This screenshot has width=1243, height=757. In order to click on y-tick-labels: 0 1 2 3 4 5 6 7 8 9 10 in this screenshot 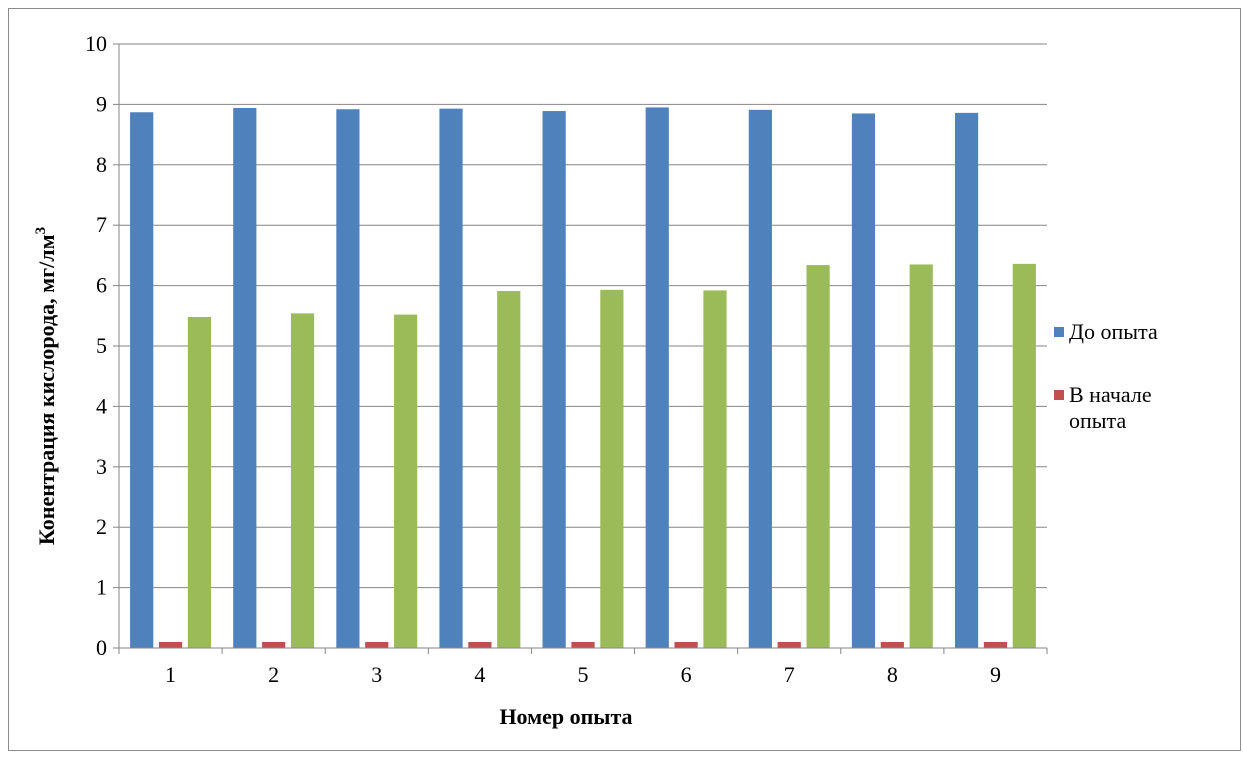, I will do `click(96, 345)`.